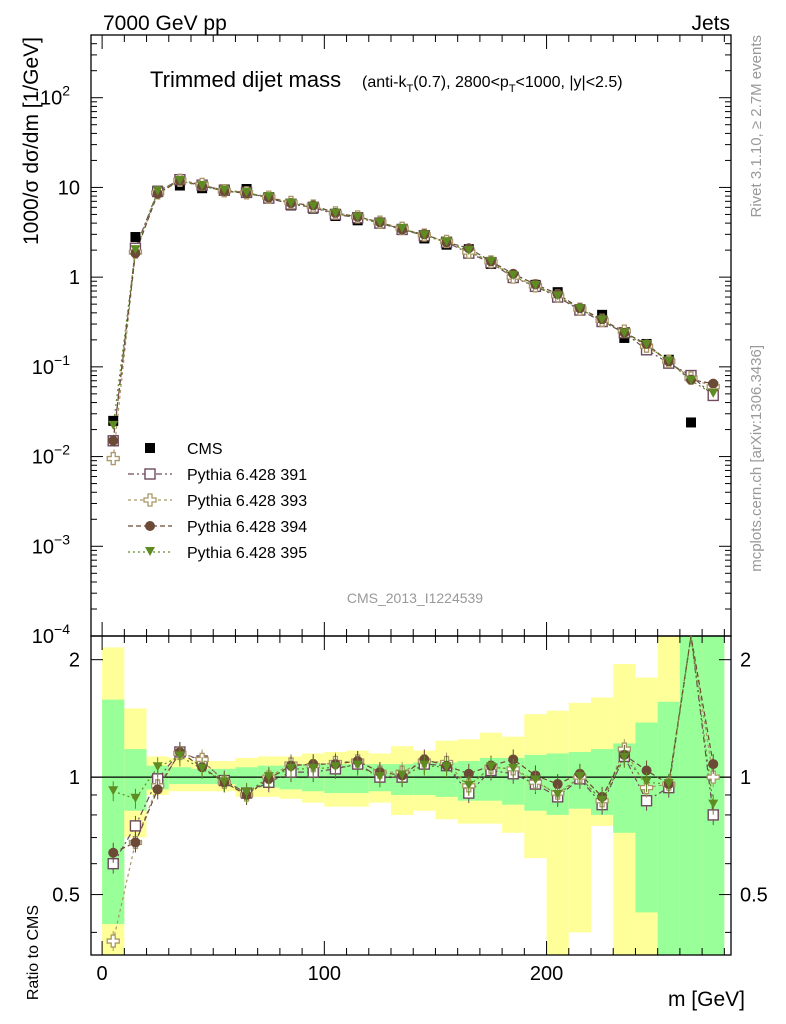 Image resolution: width=786 pixels, height=1024 pixels. I want to click on mcplots-label: mcplots.cern.ch [arXiv:1306.3436], so click(756, 458).